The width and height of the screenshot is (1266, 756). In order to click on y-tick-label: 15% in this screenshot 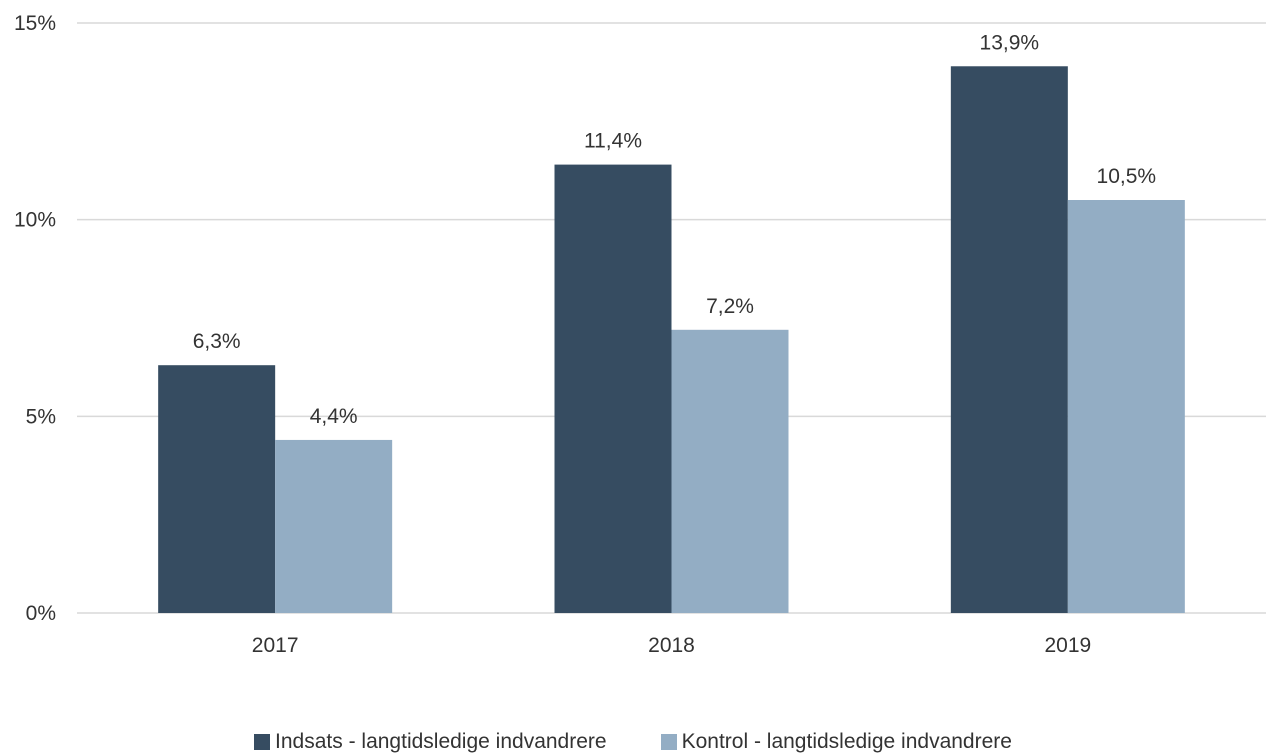, I will do `click(35, 23)`.